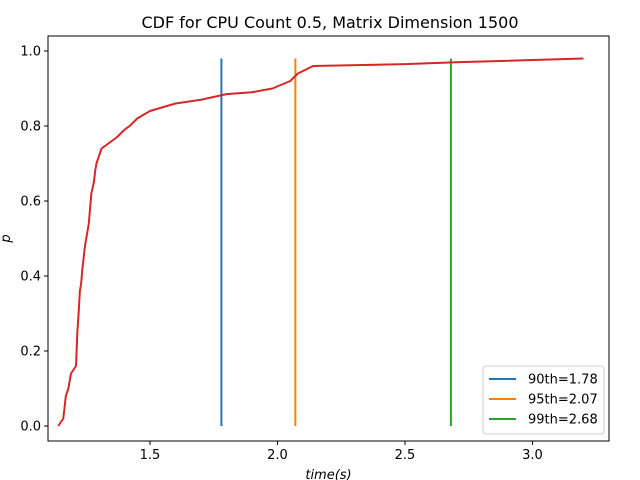  I want to click on y-axis-title: p, so click(7, 238).